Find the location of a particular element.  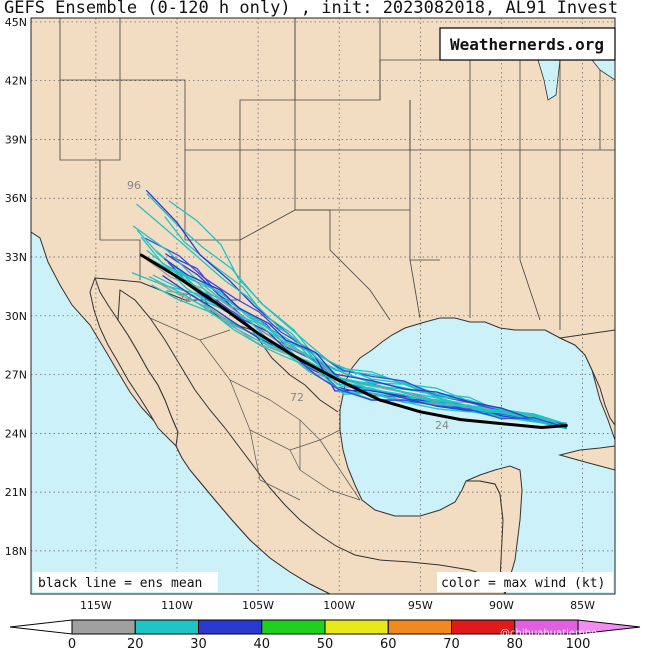

latitude-labels: 45N 42N 39N 36N 33N 30N 27N 24N 21N 18N is located at coordinates (16, 287).